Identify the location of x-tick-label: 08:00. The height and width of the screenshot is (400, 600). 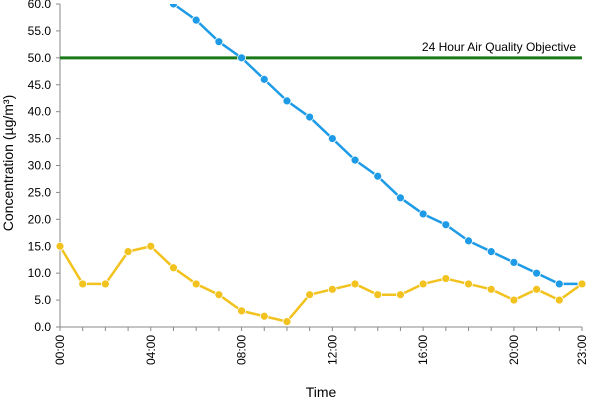
(242, 350).